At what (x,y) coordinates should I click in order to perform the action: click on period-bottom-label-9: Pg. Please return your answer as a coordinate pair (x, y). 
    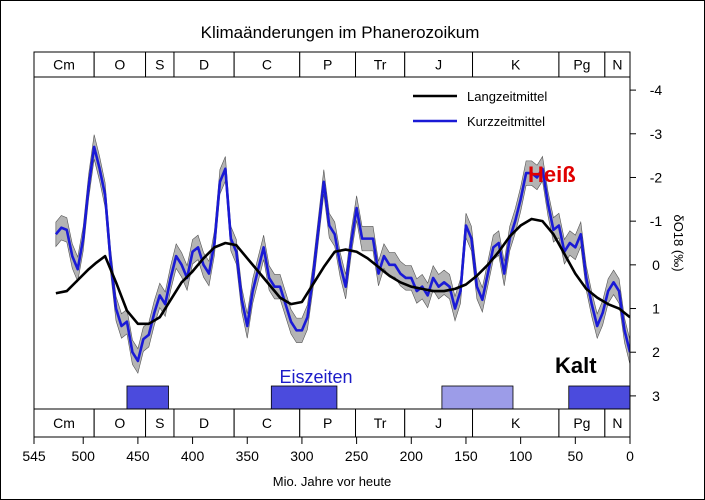
    Looking at the image, I should click on (581, 423).